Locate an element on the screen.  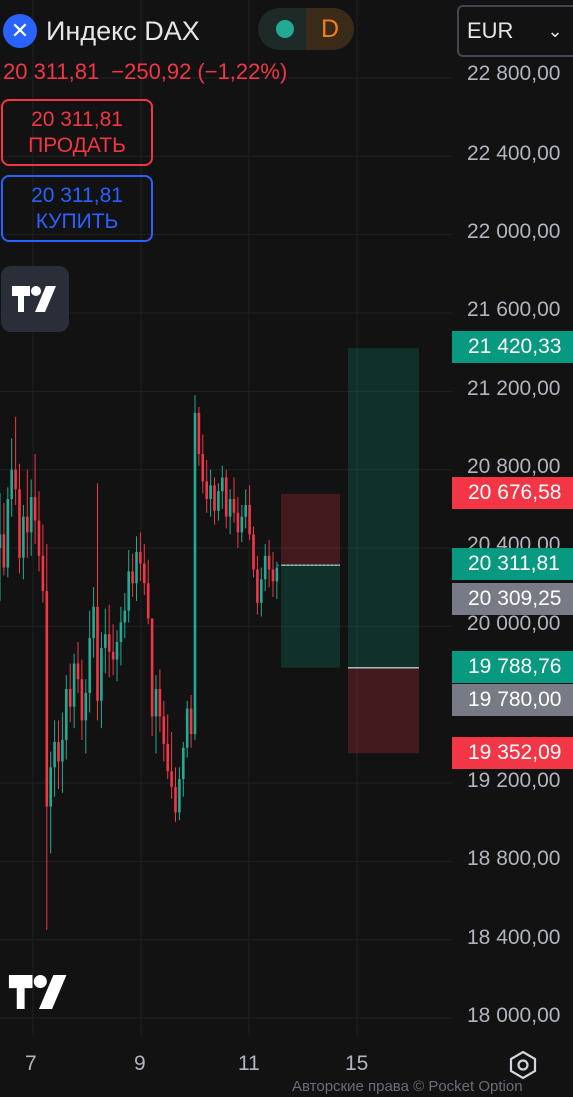
sell-label: ПРОДАТЬ is located at coordinates (77, 145).